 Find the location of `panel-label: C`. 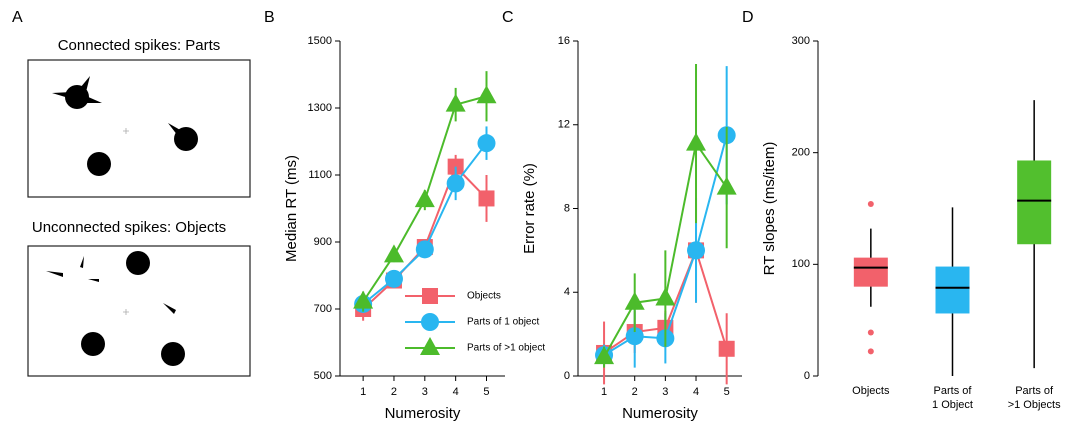

panel-label: C is located at coordinates (508, 17).